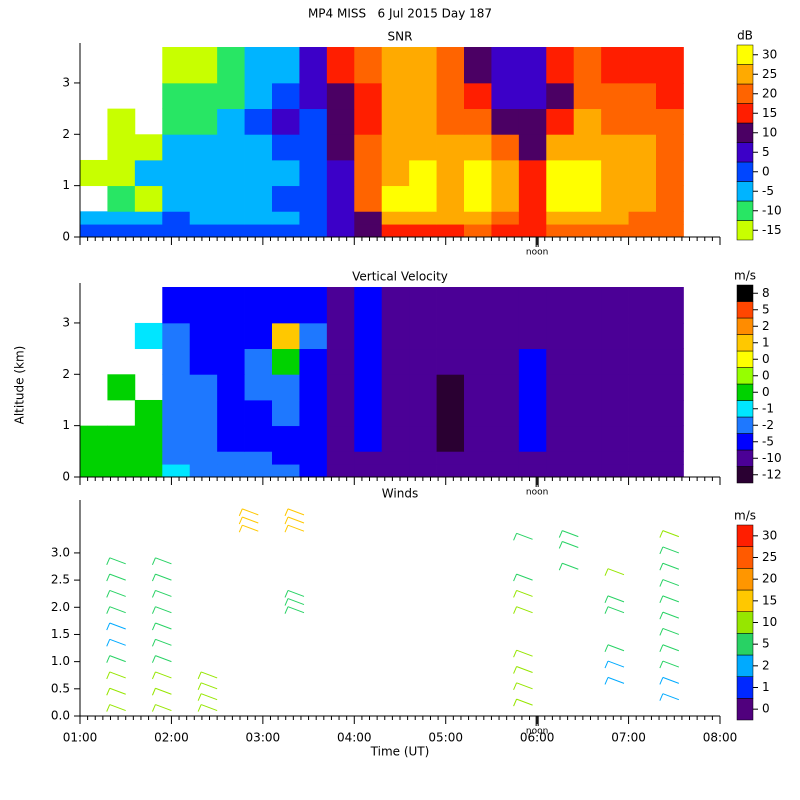 This screenshot has width=800, height=800. What do you see at coordinates (769, 622) in the screenshot?
I see `colorbar-tick-label: 10` at bounding box center [769, 622].